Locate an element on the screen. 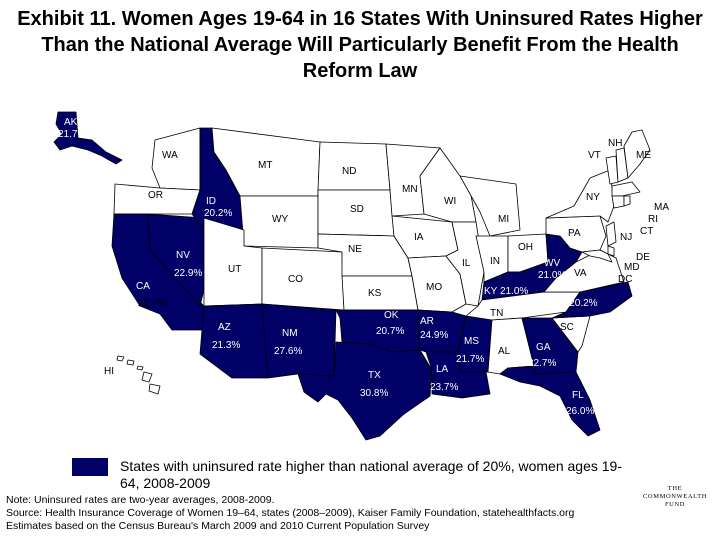 The height and width of the screenshot is (540, 720). label-nv-value: 22.9% is located at coordinates (188, 273).